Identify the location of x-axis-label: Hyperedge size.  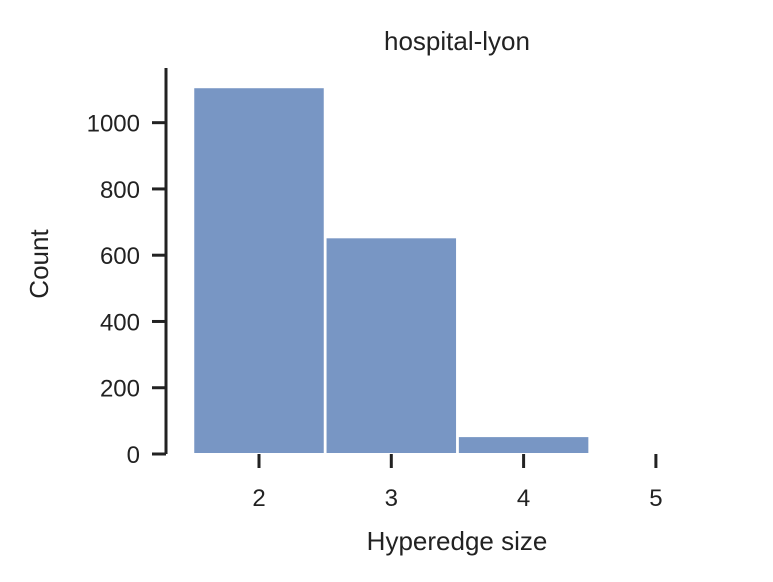
(457, 541).